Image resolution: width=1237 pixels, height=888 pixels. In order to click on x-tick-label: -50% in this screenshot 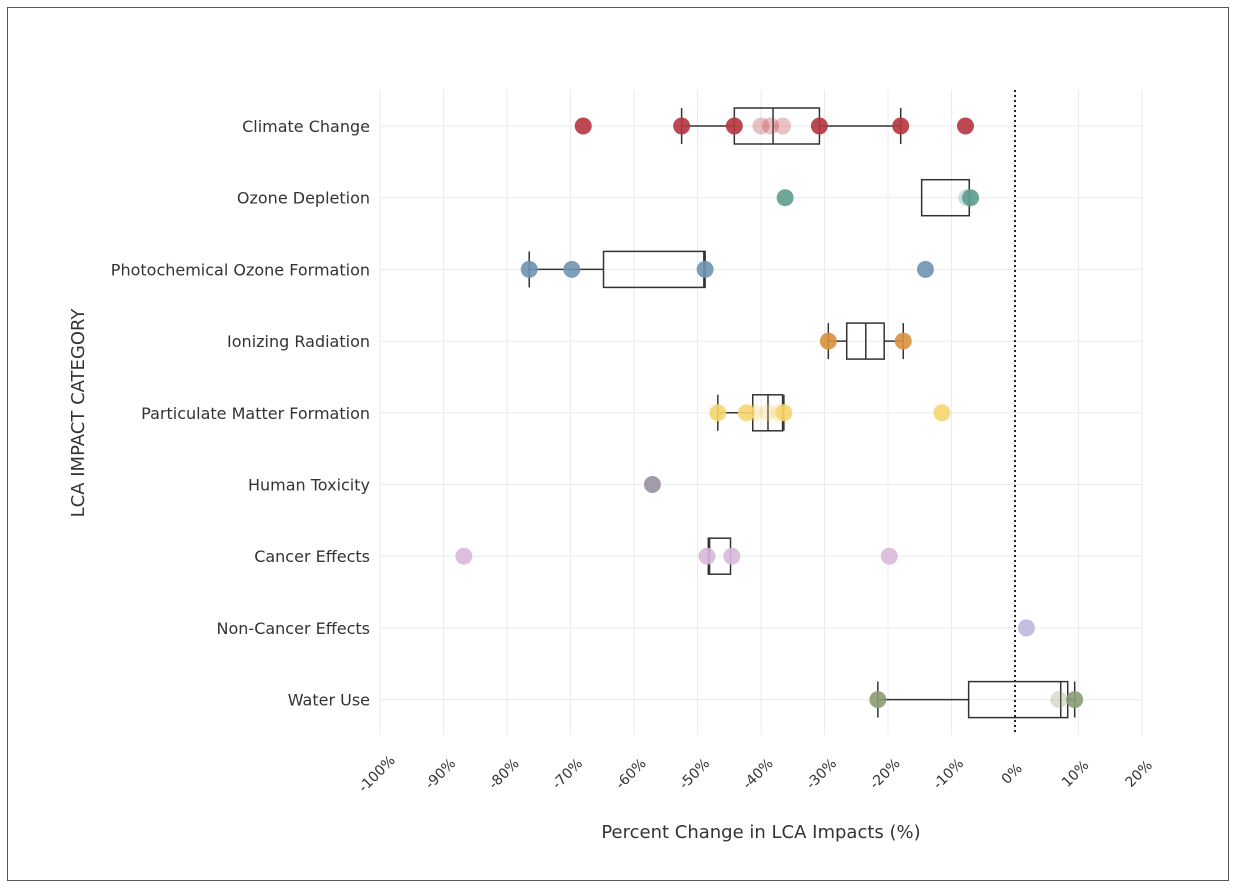, I will do `click(694, 774)`.